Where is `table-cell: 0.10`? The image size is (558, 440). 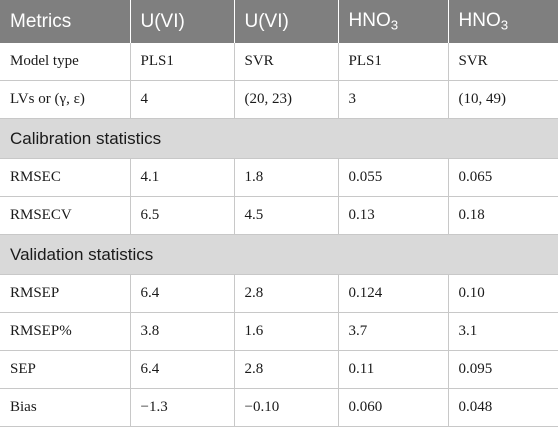
table-cell: 0.10 is located at coordinates (503, 293).